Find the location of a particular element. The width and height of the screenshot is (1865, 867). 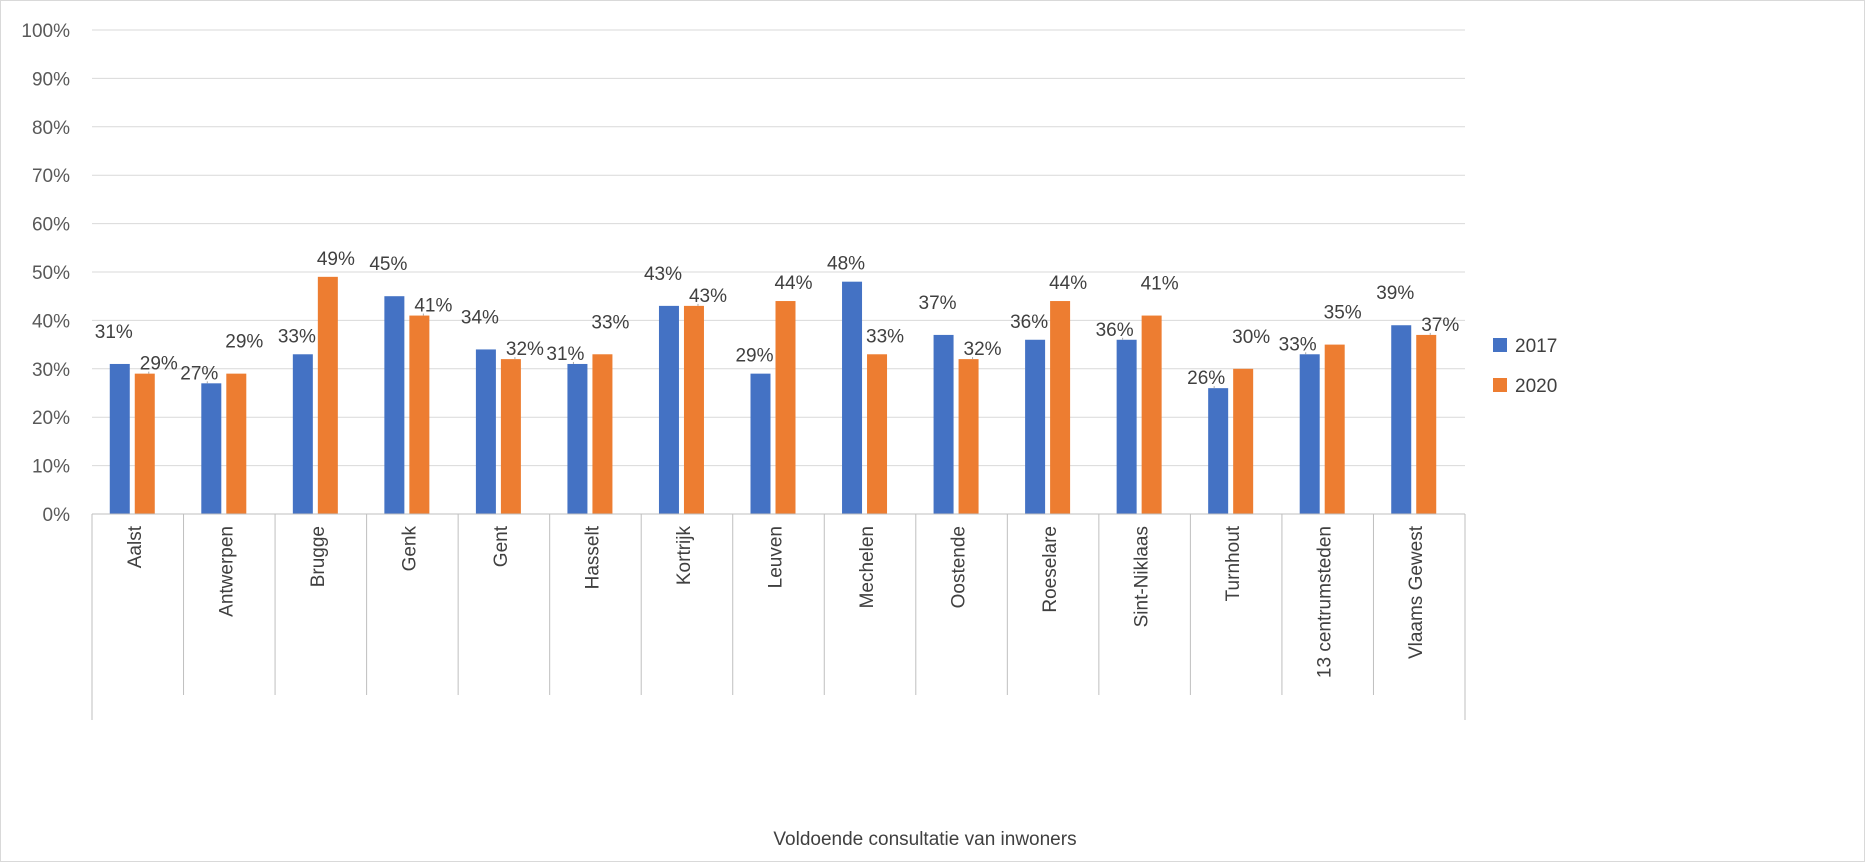

y-tick-label: 40% is located at coordinates (51, 321).